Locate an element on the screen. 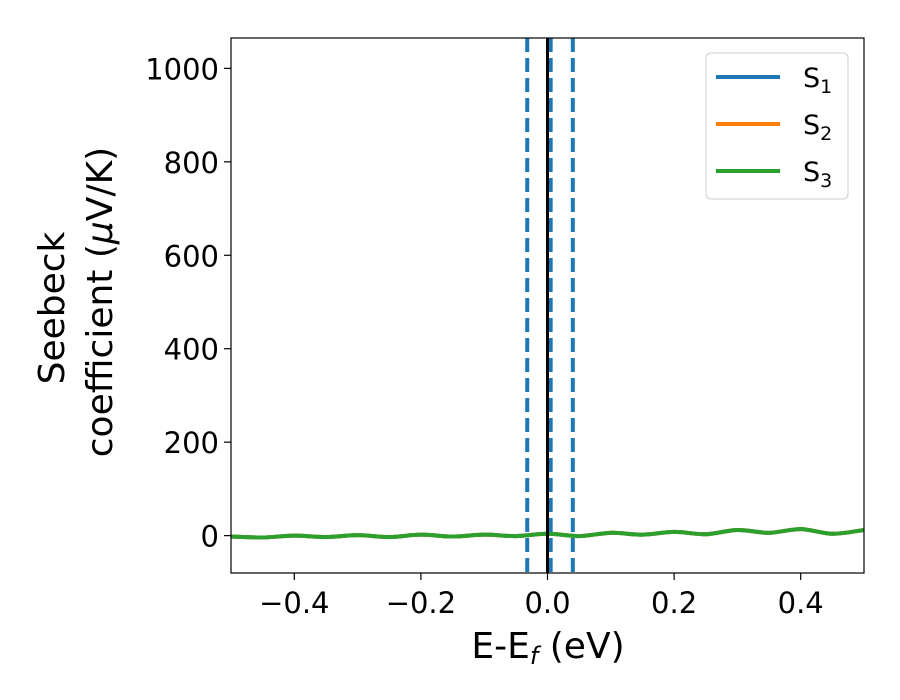 This screenshot has height=700, width=900. x-axis-label-main: E-E is located at coordinates (500, 646).